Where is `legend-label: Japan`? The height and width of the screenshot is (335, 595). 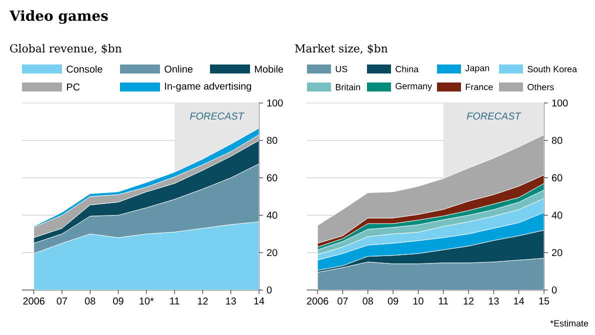
legend-label: Japan is located at coordinates (477, 69).